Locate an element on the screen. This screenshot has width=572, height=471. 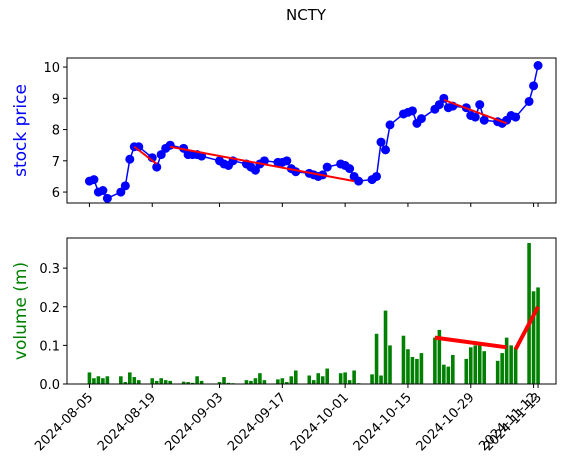
y-tick-label: 9 is located at coordinates (56, 99).